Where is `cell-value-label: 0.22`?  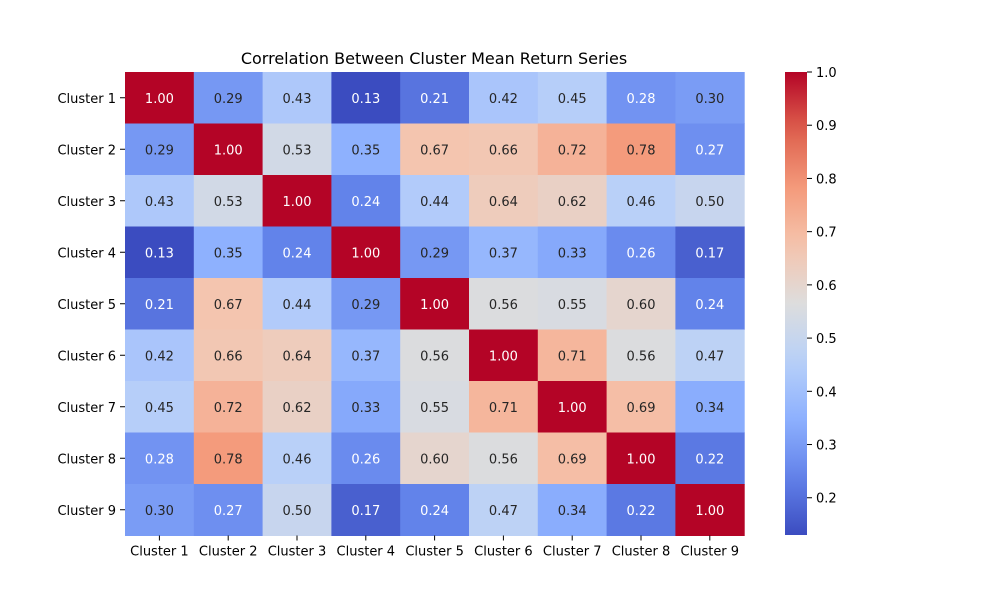 cell-value-label: 0.22 is located at coordinates (641, 511).